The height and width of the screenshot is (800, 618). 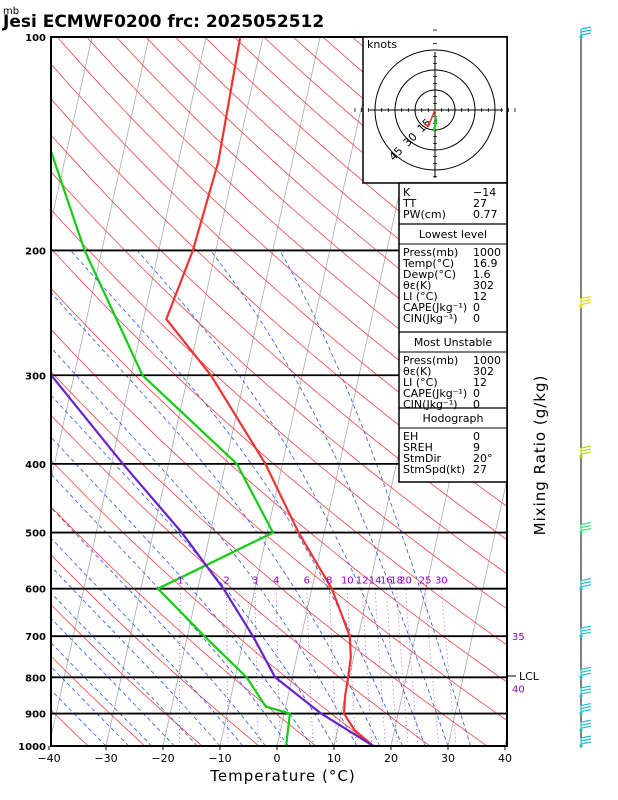 I want to click on hodograph-trace, so click(x=430, y=120).